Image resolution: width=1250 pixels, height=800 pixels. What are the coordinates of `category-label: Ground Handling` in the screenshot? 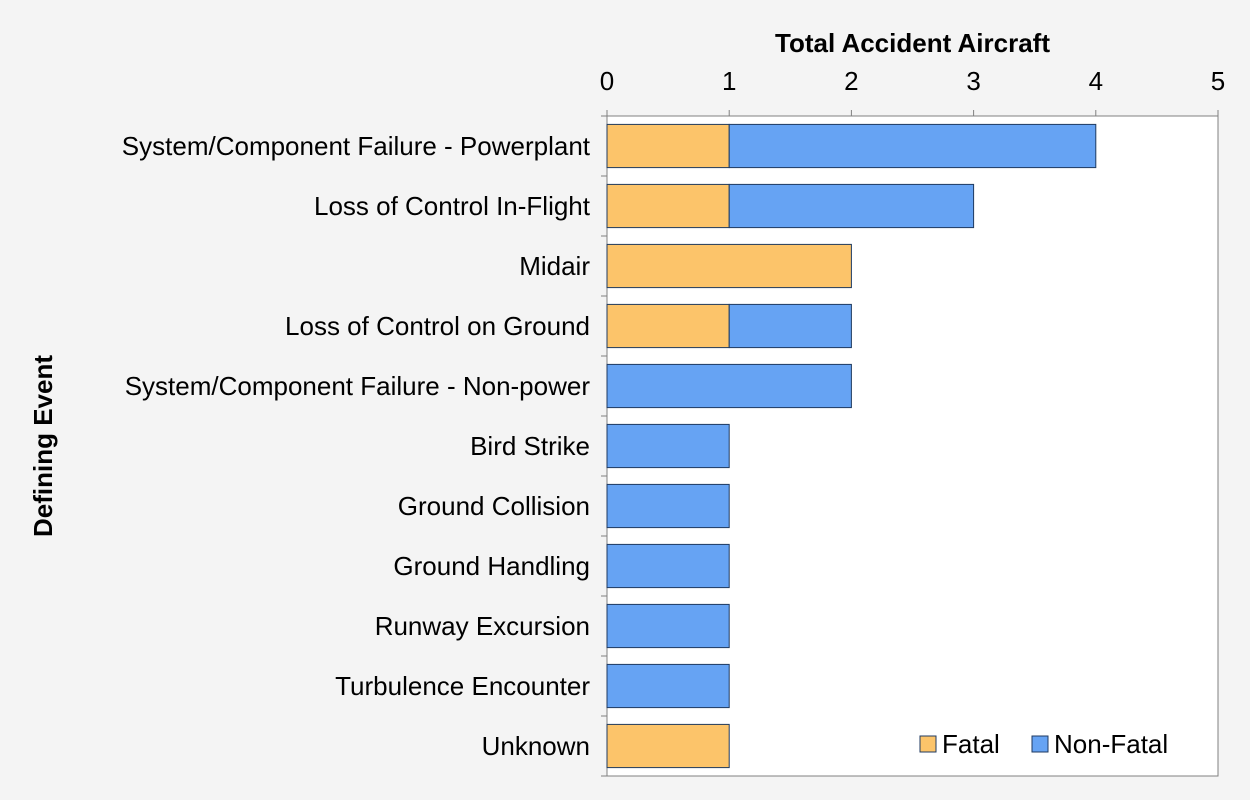 It's located at (491, 566).